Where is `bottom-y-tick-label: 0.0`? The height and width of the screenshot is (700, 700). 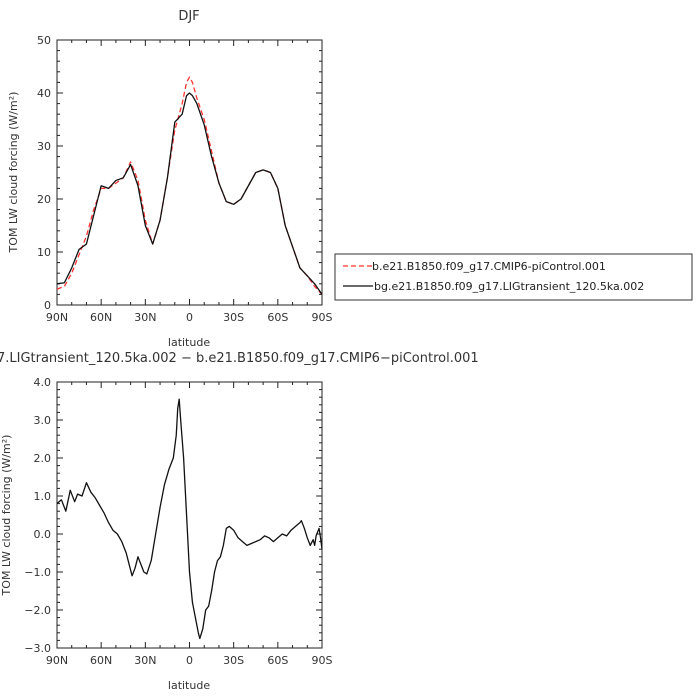
bottom-y-tick-label: 0.0 is located at coordinates (43, 534).